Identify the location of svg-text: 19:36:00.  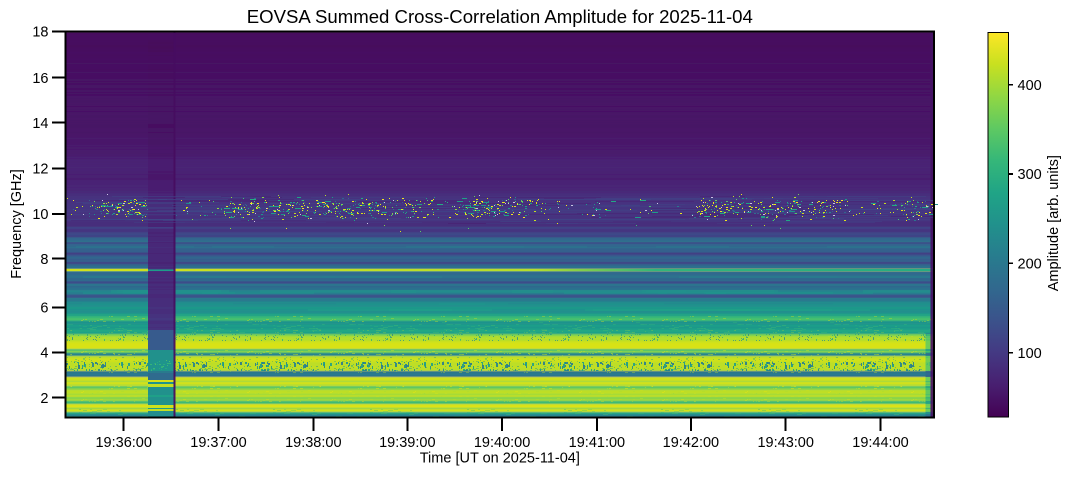
(123, 443).